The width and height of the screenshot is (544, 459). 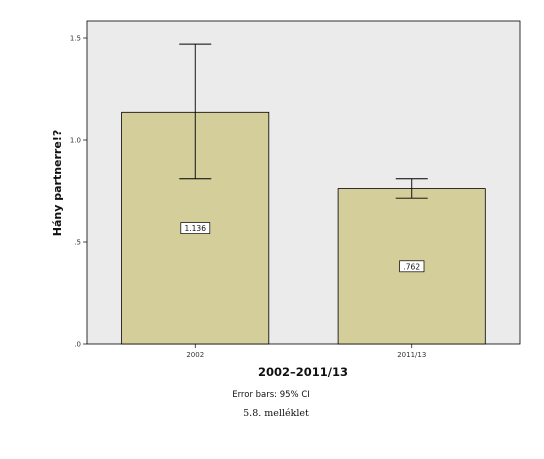 What do you see at coordinates (302, 247) in the screenshot?
I see `data-labels: 1.136 .762` at bounding box center [302, 247].